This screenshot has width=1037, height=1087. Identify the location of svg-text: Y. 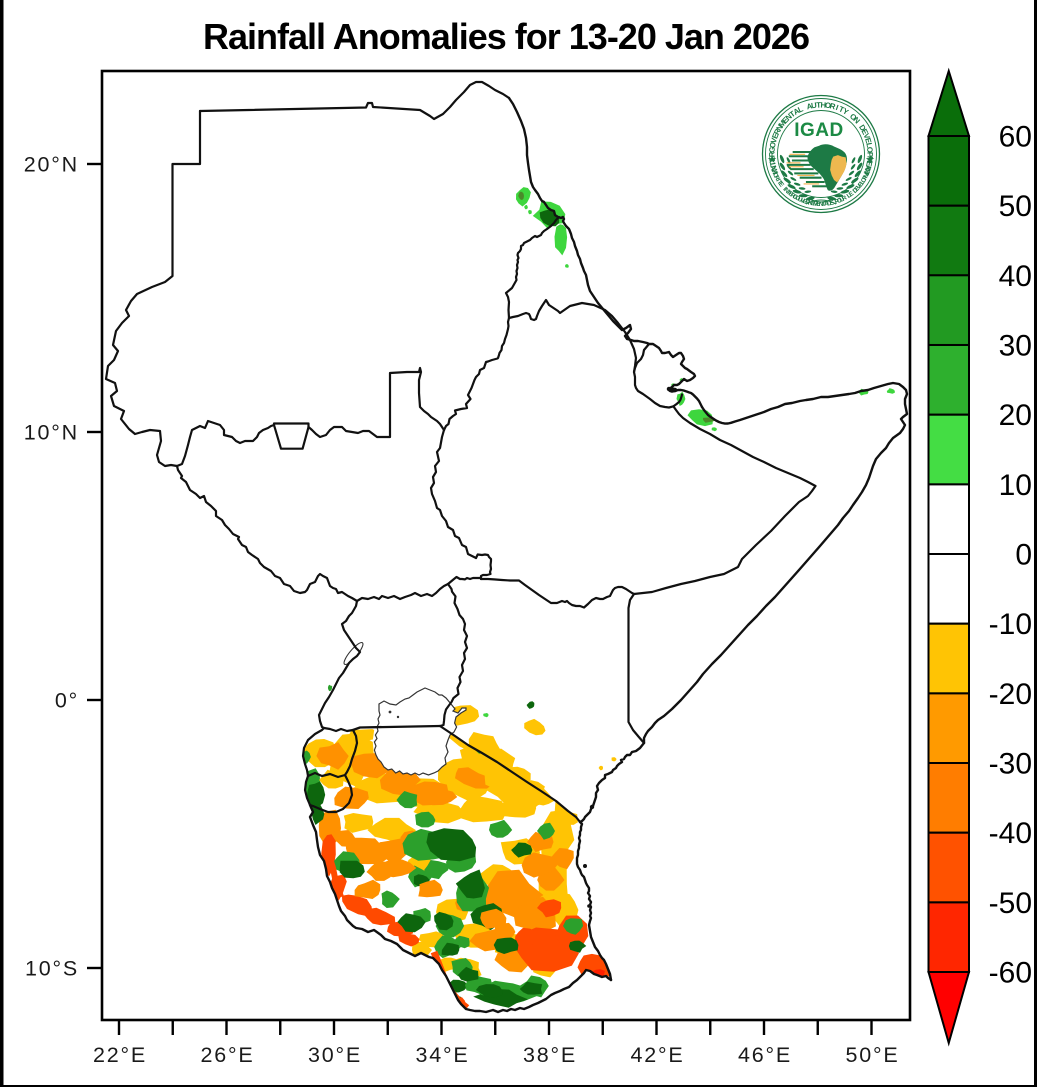
(846, 111).